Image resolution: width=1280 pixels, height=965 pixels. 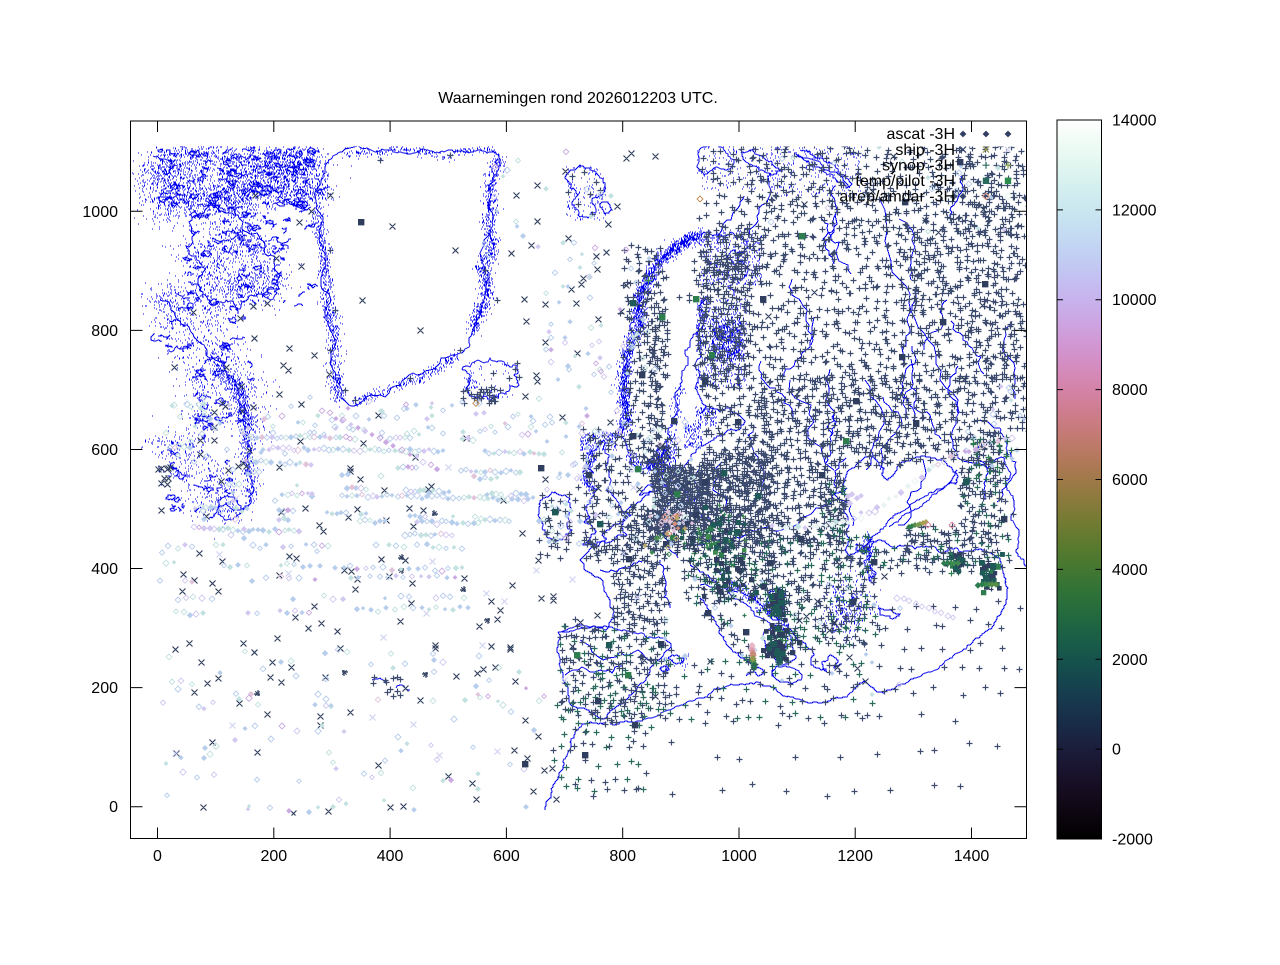 I want to click on svg-text: synop -3H, so click(x=918, y=165).